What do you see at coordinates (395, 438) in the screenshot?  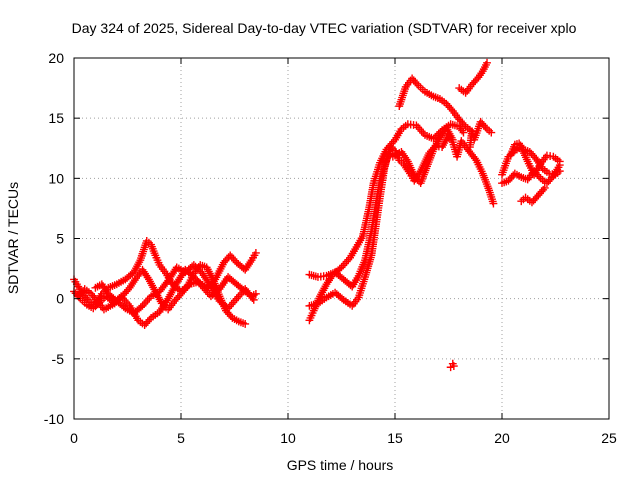 I see `x-tick-label: 15` at bounding box center [395, 438].